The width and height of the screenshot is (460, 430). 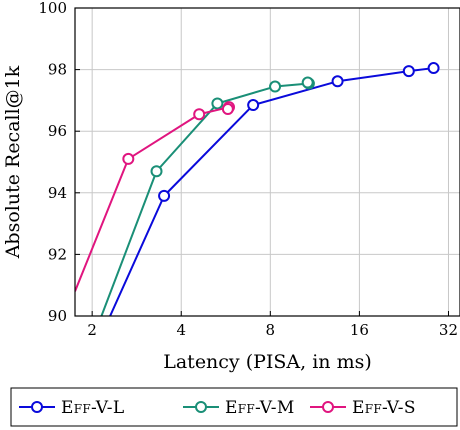 I want to click on y-tick-label: 92, so click(x=57, y=254).